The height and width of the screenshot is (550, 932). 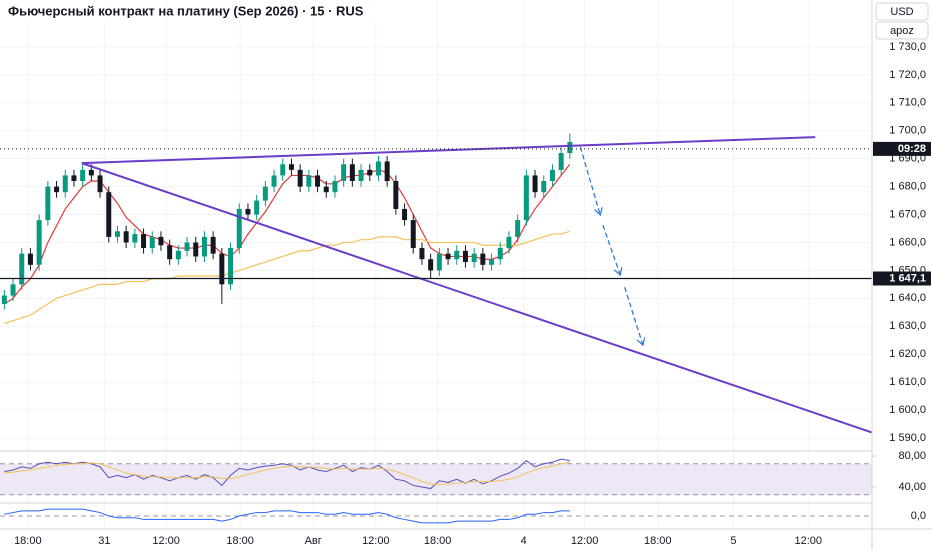 What do you see at coordinates (313, 541) in the screenshot?
I see `x-tick-label: Авг` at bounding box center [313, 541].